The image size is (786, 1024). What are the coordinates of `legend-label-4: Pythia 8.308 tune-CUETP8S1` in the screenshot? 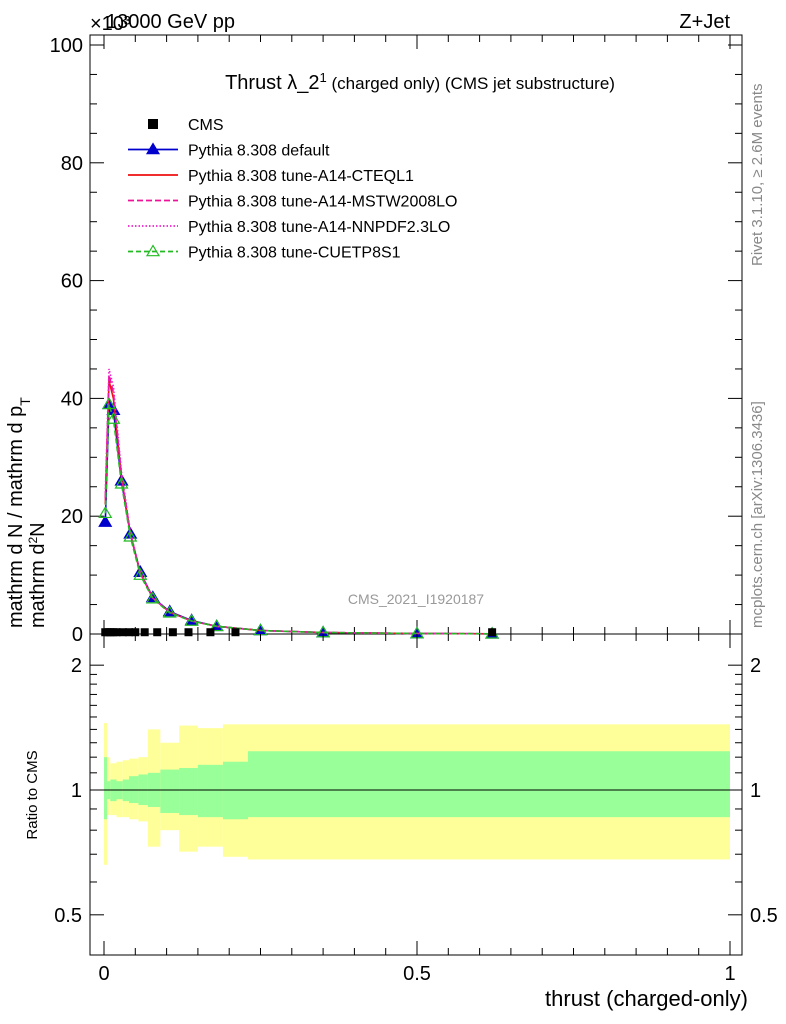 It's located at (294, 253).